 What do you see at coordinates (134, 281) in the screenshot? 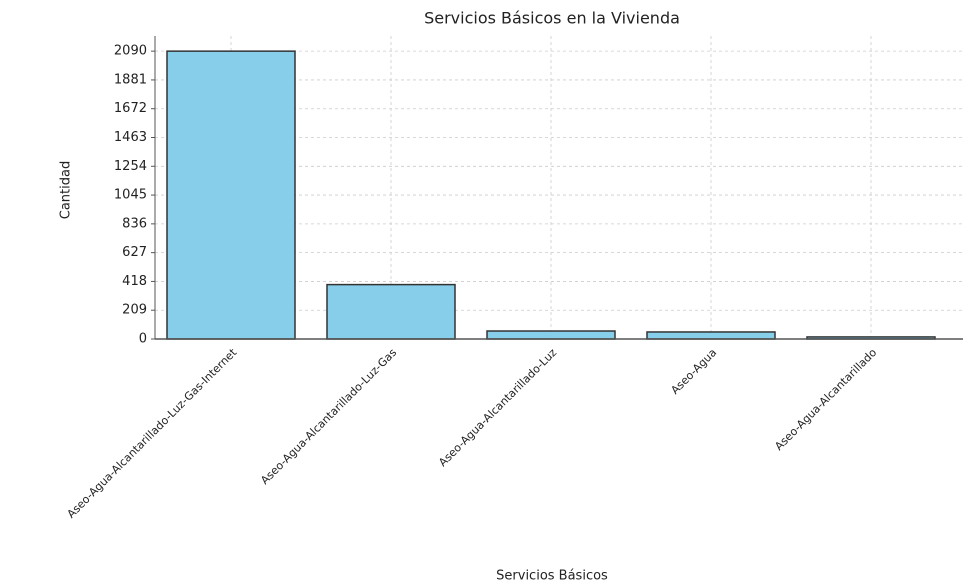
I see `y-tick-label: 418` at bounding box center [134, 281].